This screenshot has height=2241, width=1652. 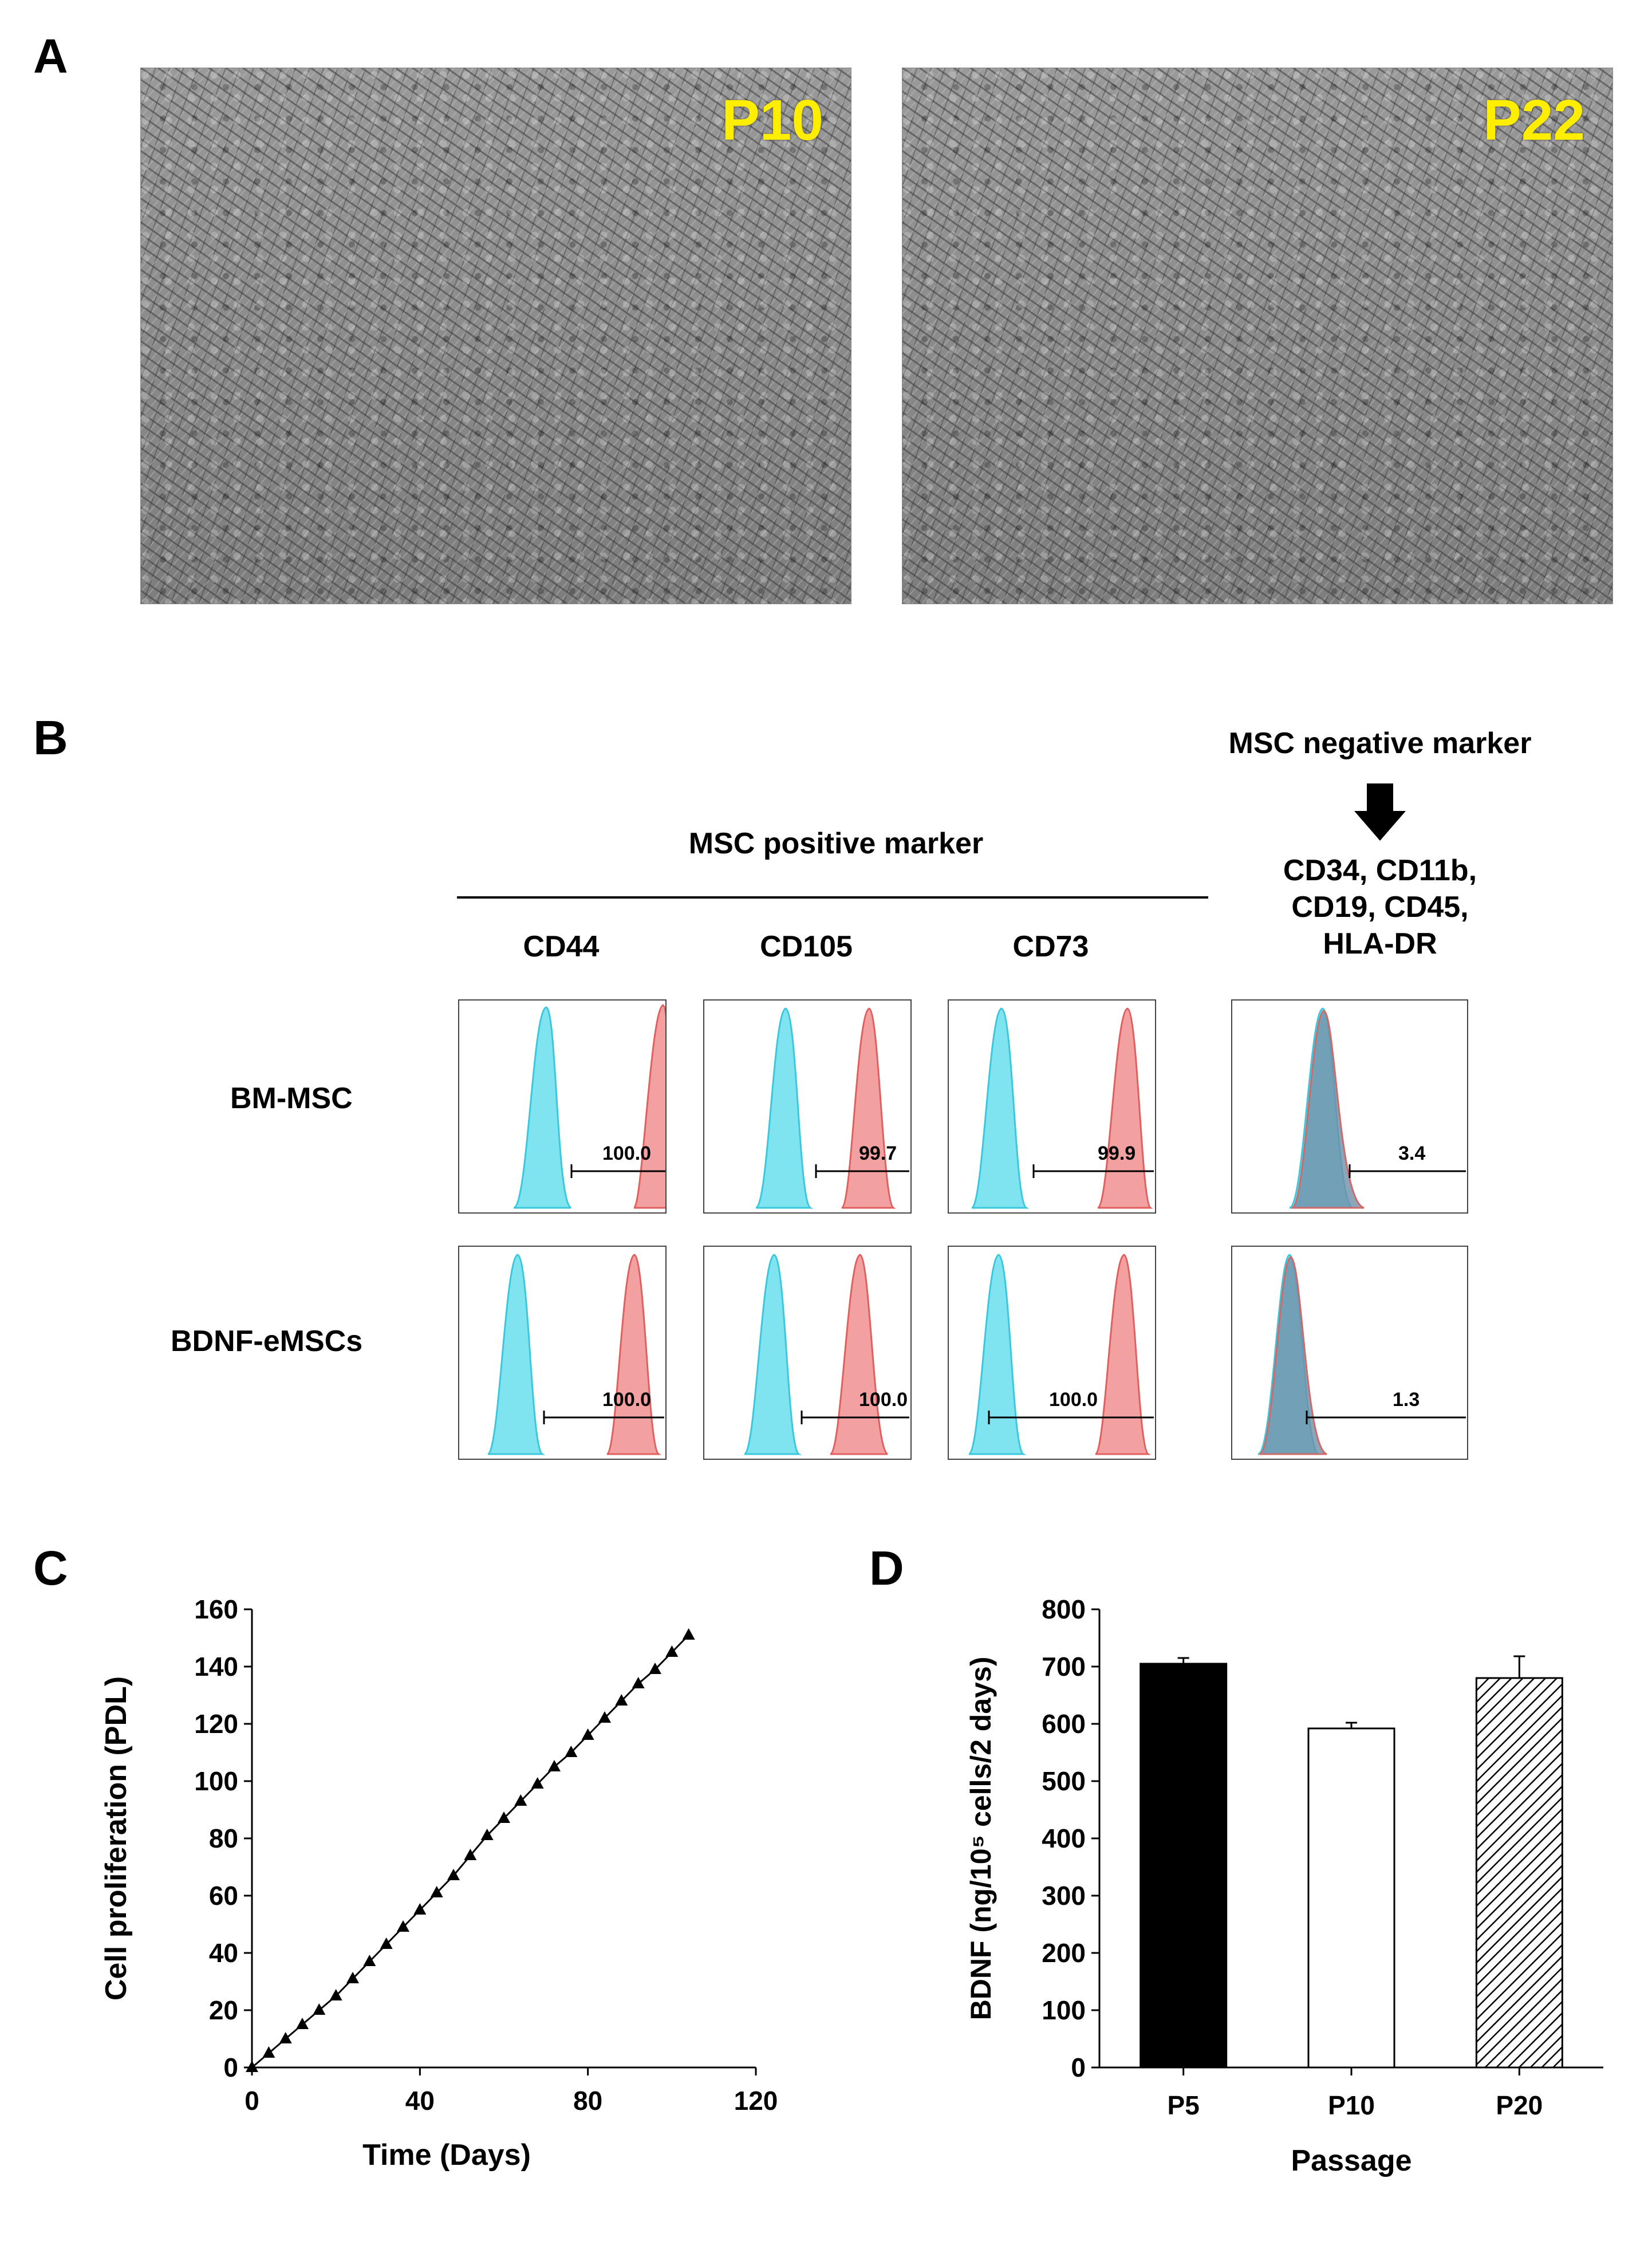 I want to click on histogram-bm-cd105: 99.7, so click(x=808, y=1106).